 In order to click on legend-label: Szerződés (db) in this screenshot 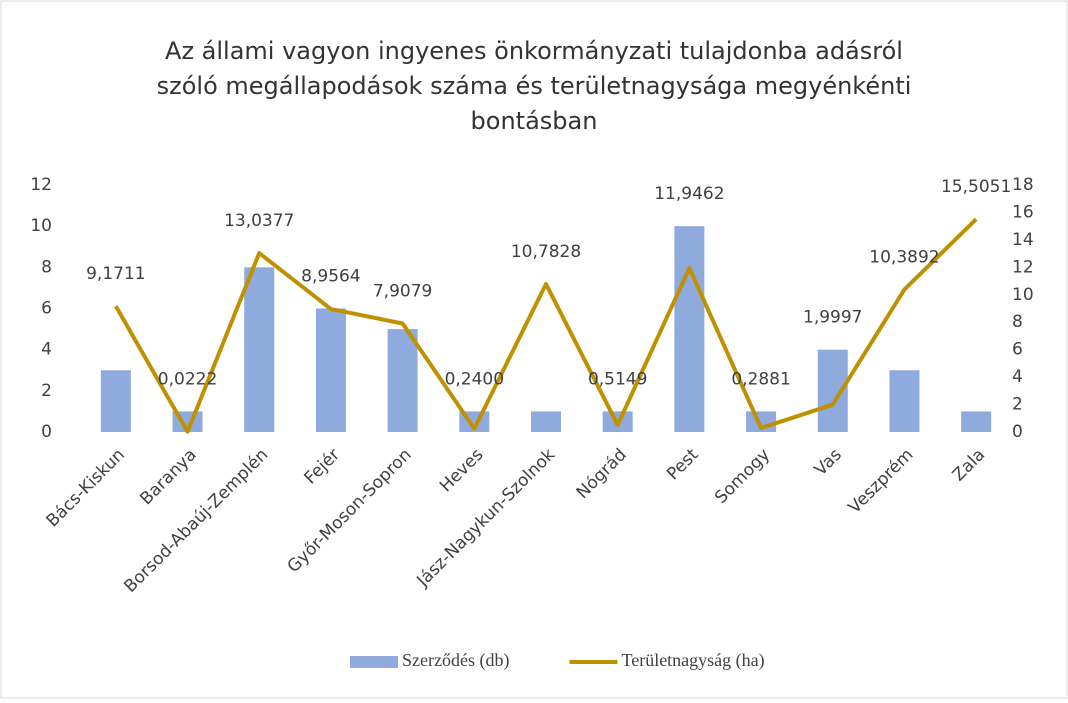, I will do `click(455, 660)`.